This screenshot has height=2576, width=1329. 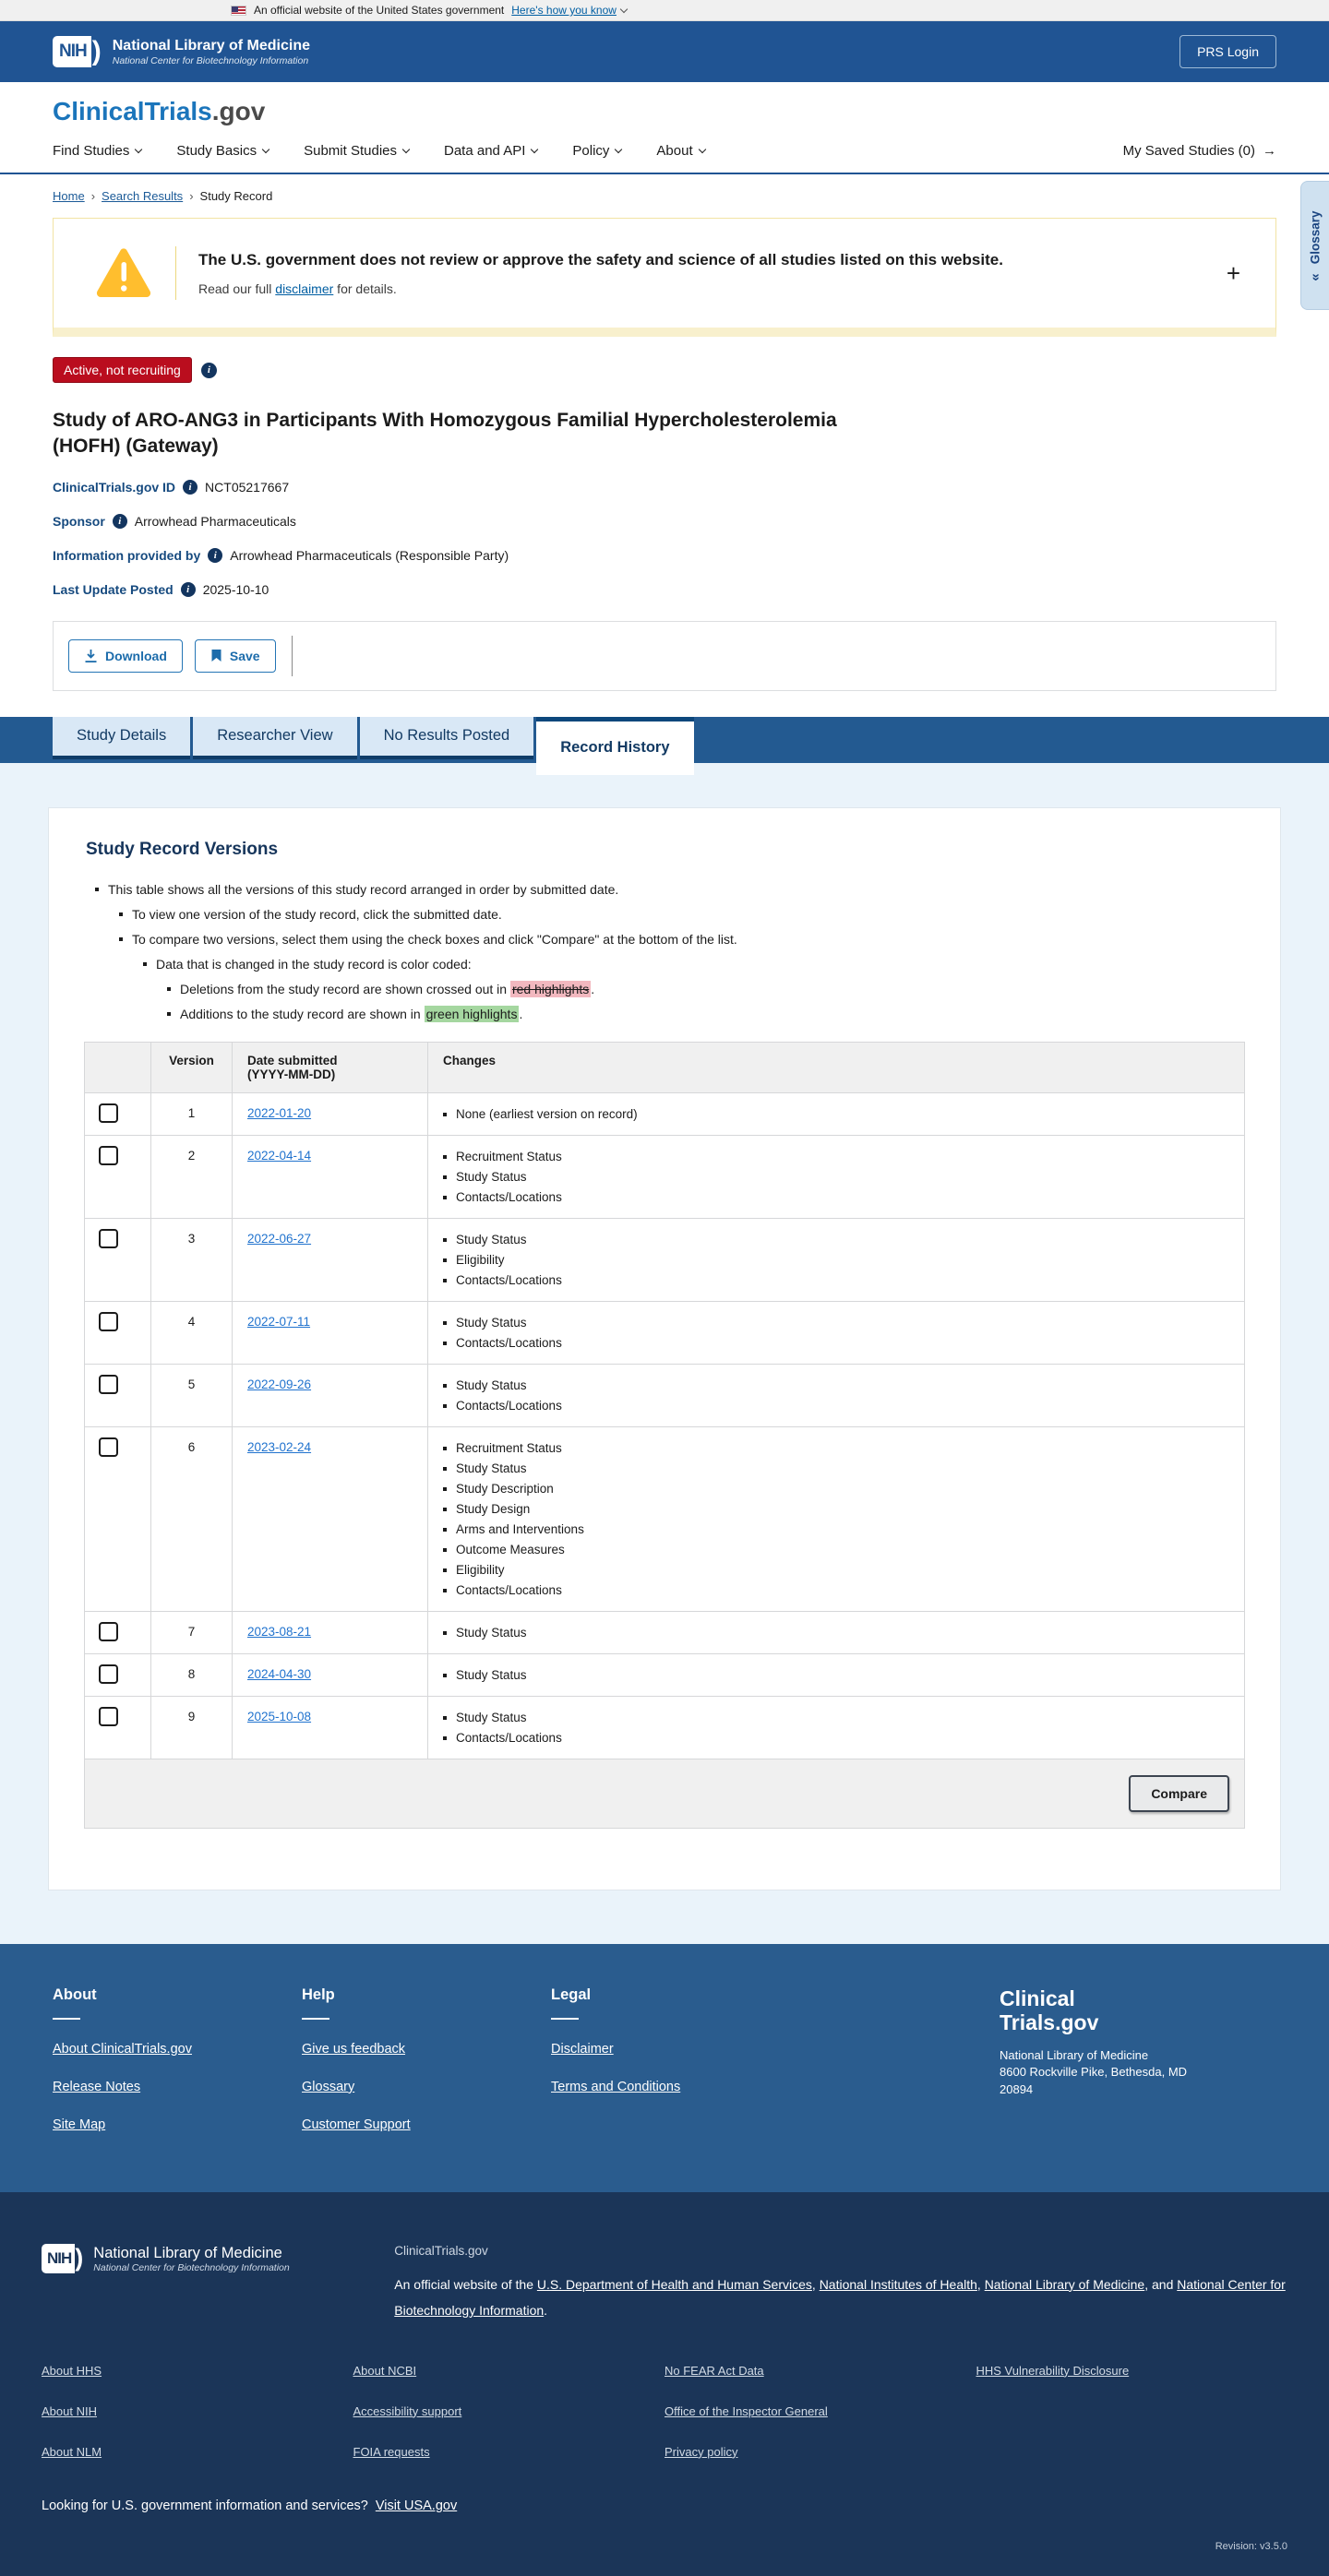 I want to click on status-badge: Active, not recruiting, so click(x=122, y=370).